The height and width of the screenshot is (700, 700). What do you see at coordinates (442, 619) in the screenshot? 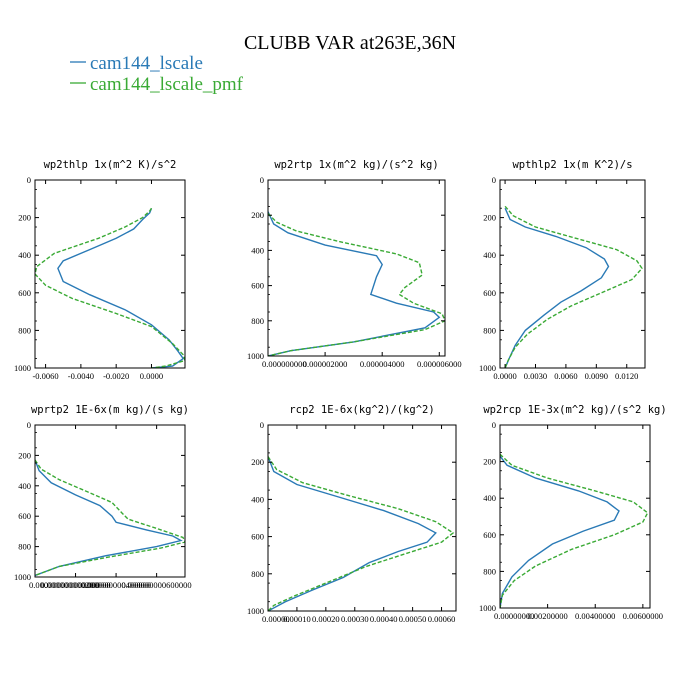
I see `x-tick-label: 0.00060` at bounding box center [442, 619].